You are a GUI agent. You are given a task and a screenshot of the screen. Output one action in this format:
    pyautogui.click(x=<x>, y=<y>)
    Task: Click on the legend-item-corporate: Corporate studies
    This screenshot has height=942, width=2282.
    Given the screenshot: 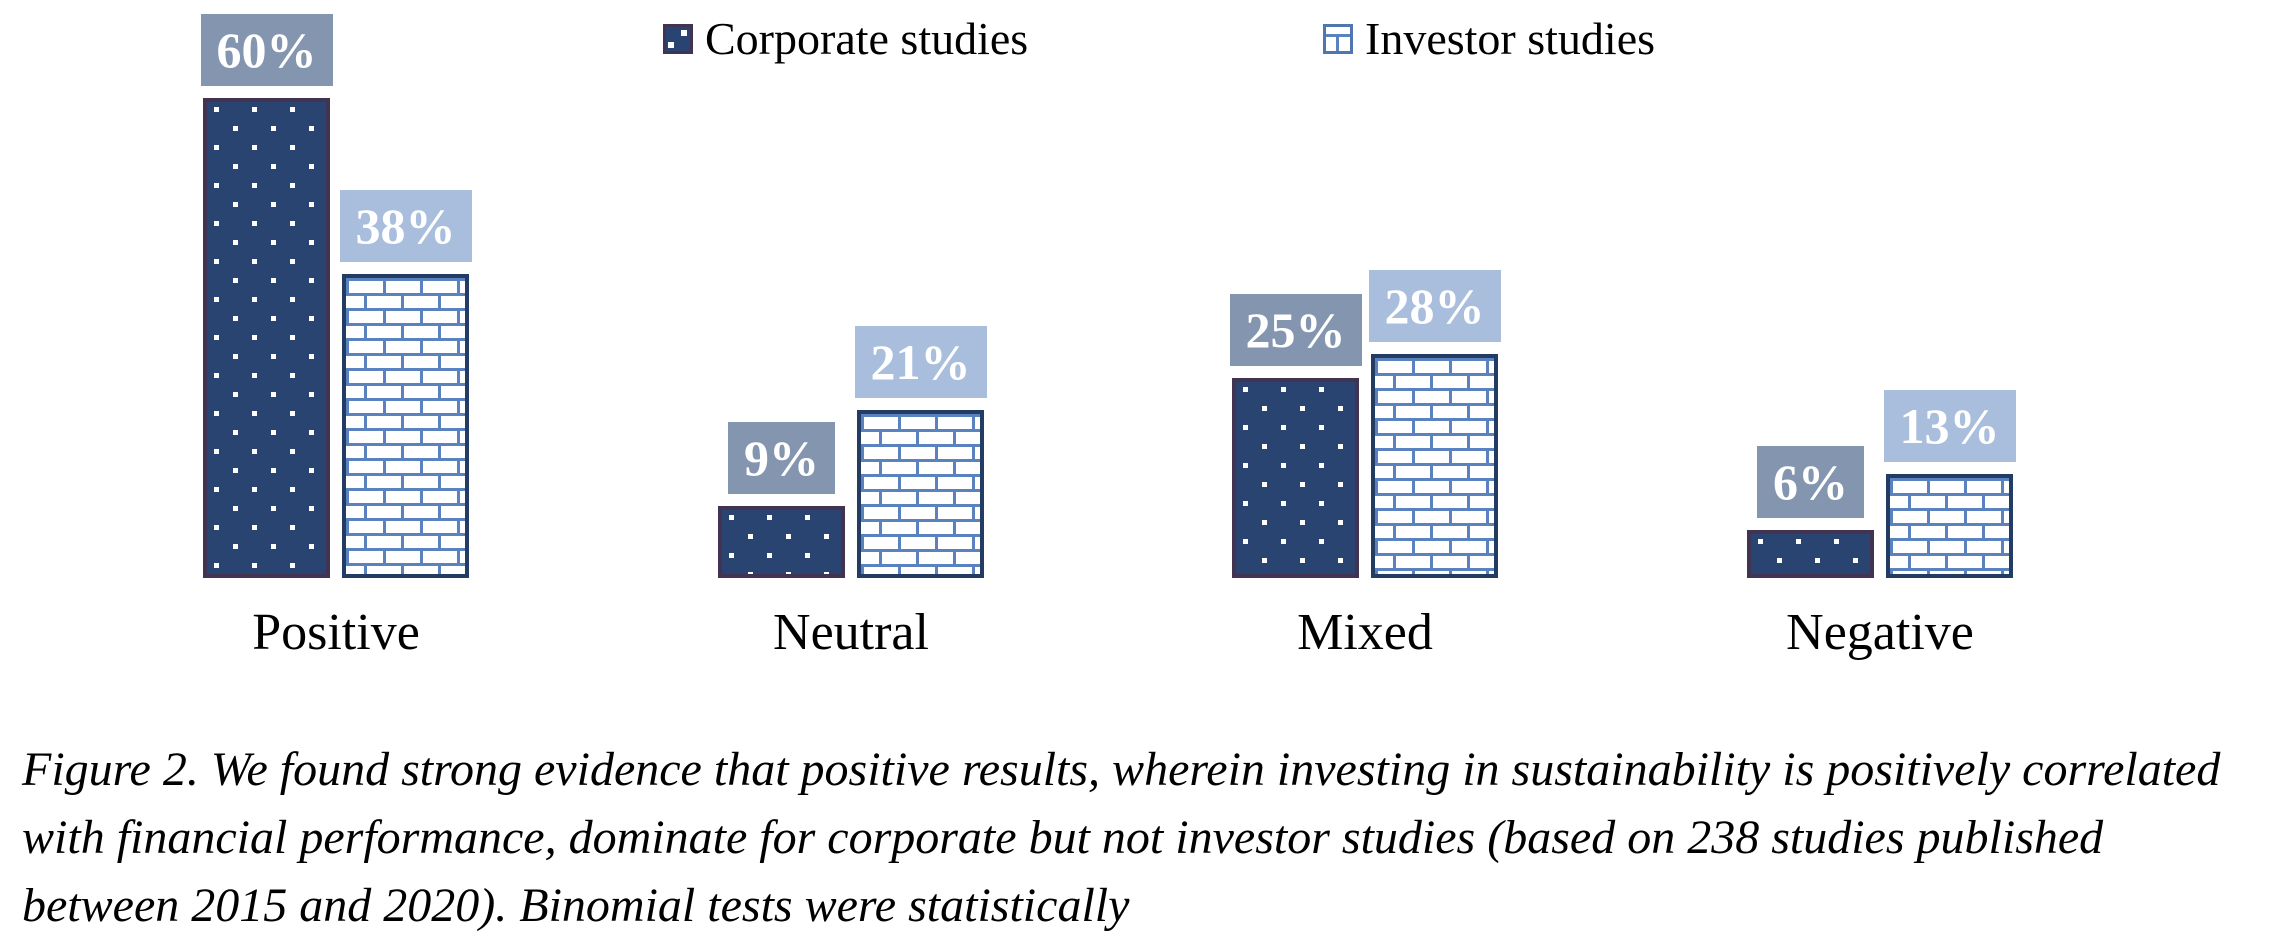 What is the action you would take?
    pyautogui.click(x=846, y=39)
    